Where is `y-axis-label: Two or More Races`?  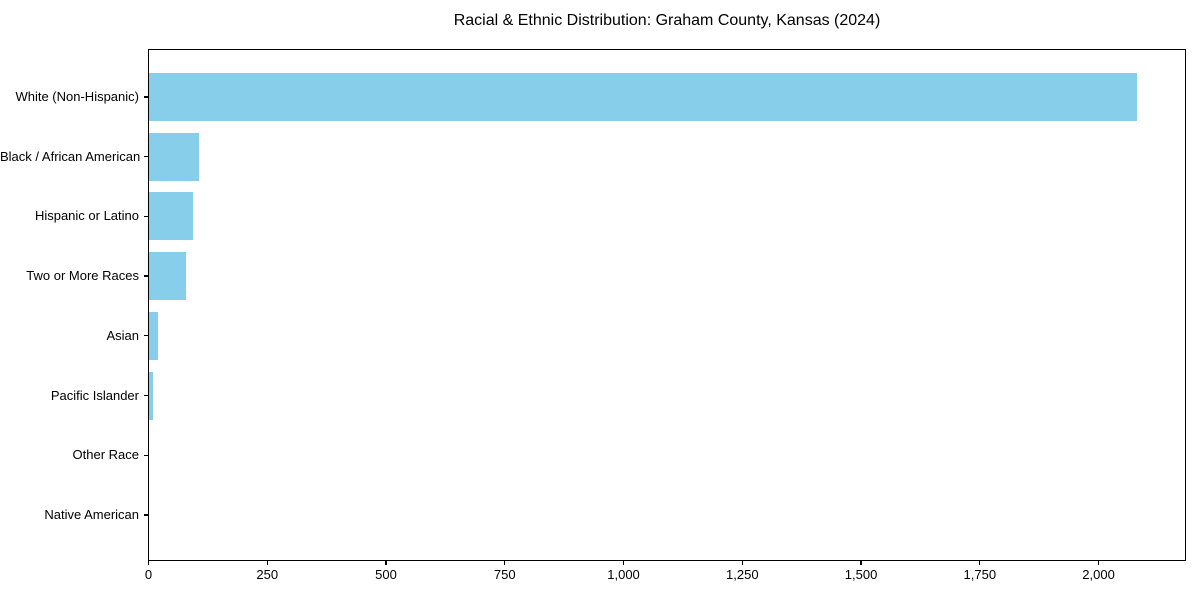 y-axis-label: Two or More Races is located at coordinates (82, 276).